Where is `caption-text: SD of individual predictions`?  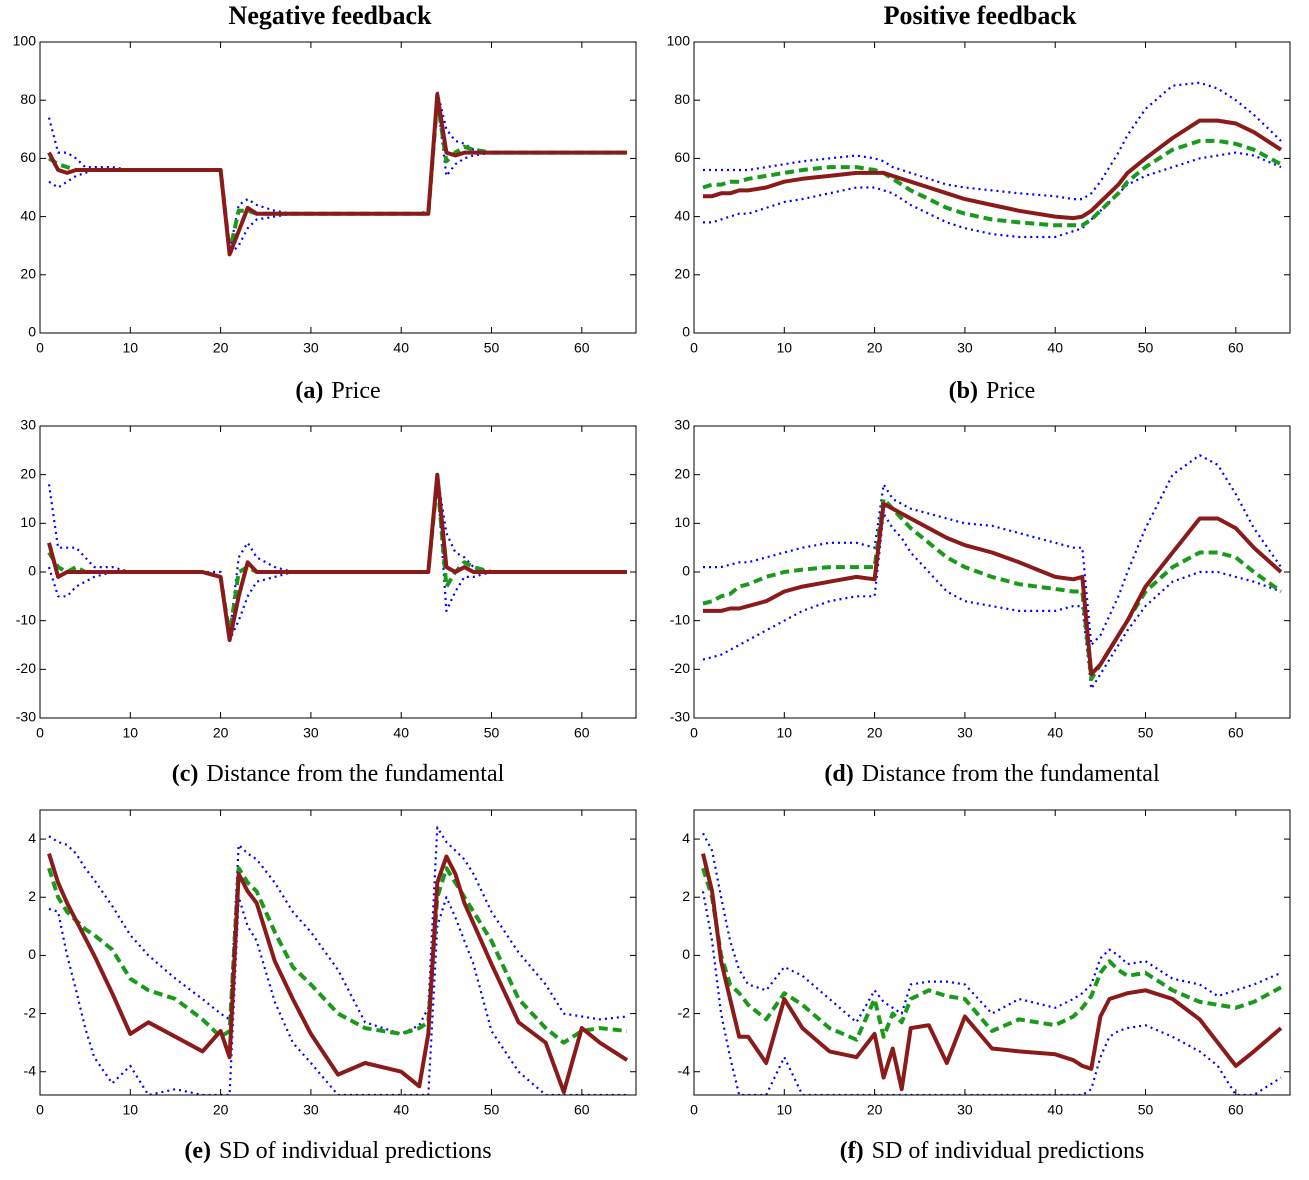 caption-text: SD of individual predictions is located at coordinates (355, 1151).